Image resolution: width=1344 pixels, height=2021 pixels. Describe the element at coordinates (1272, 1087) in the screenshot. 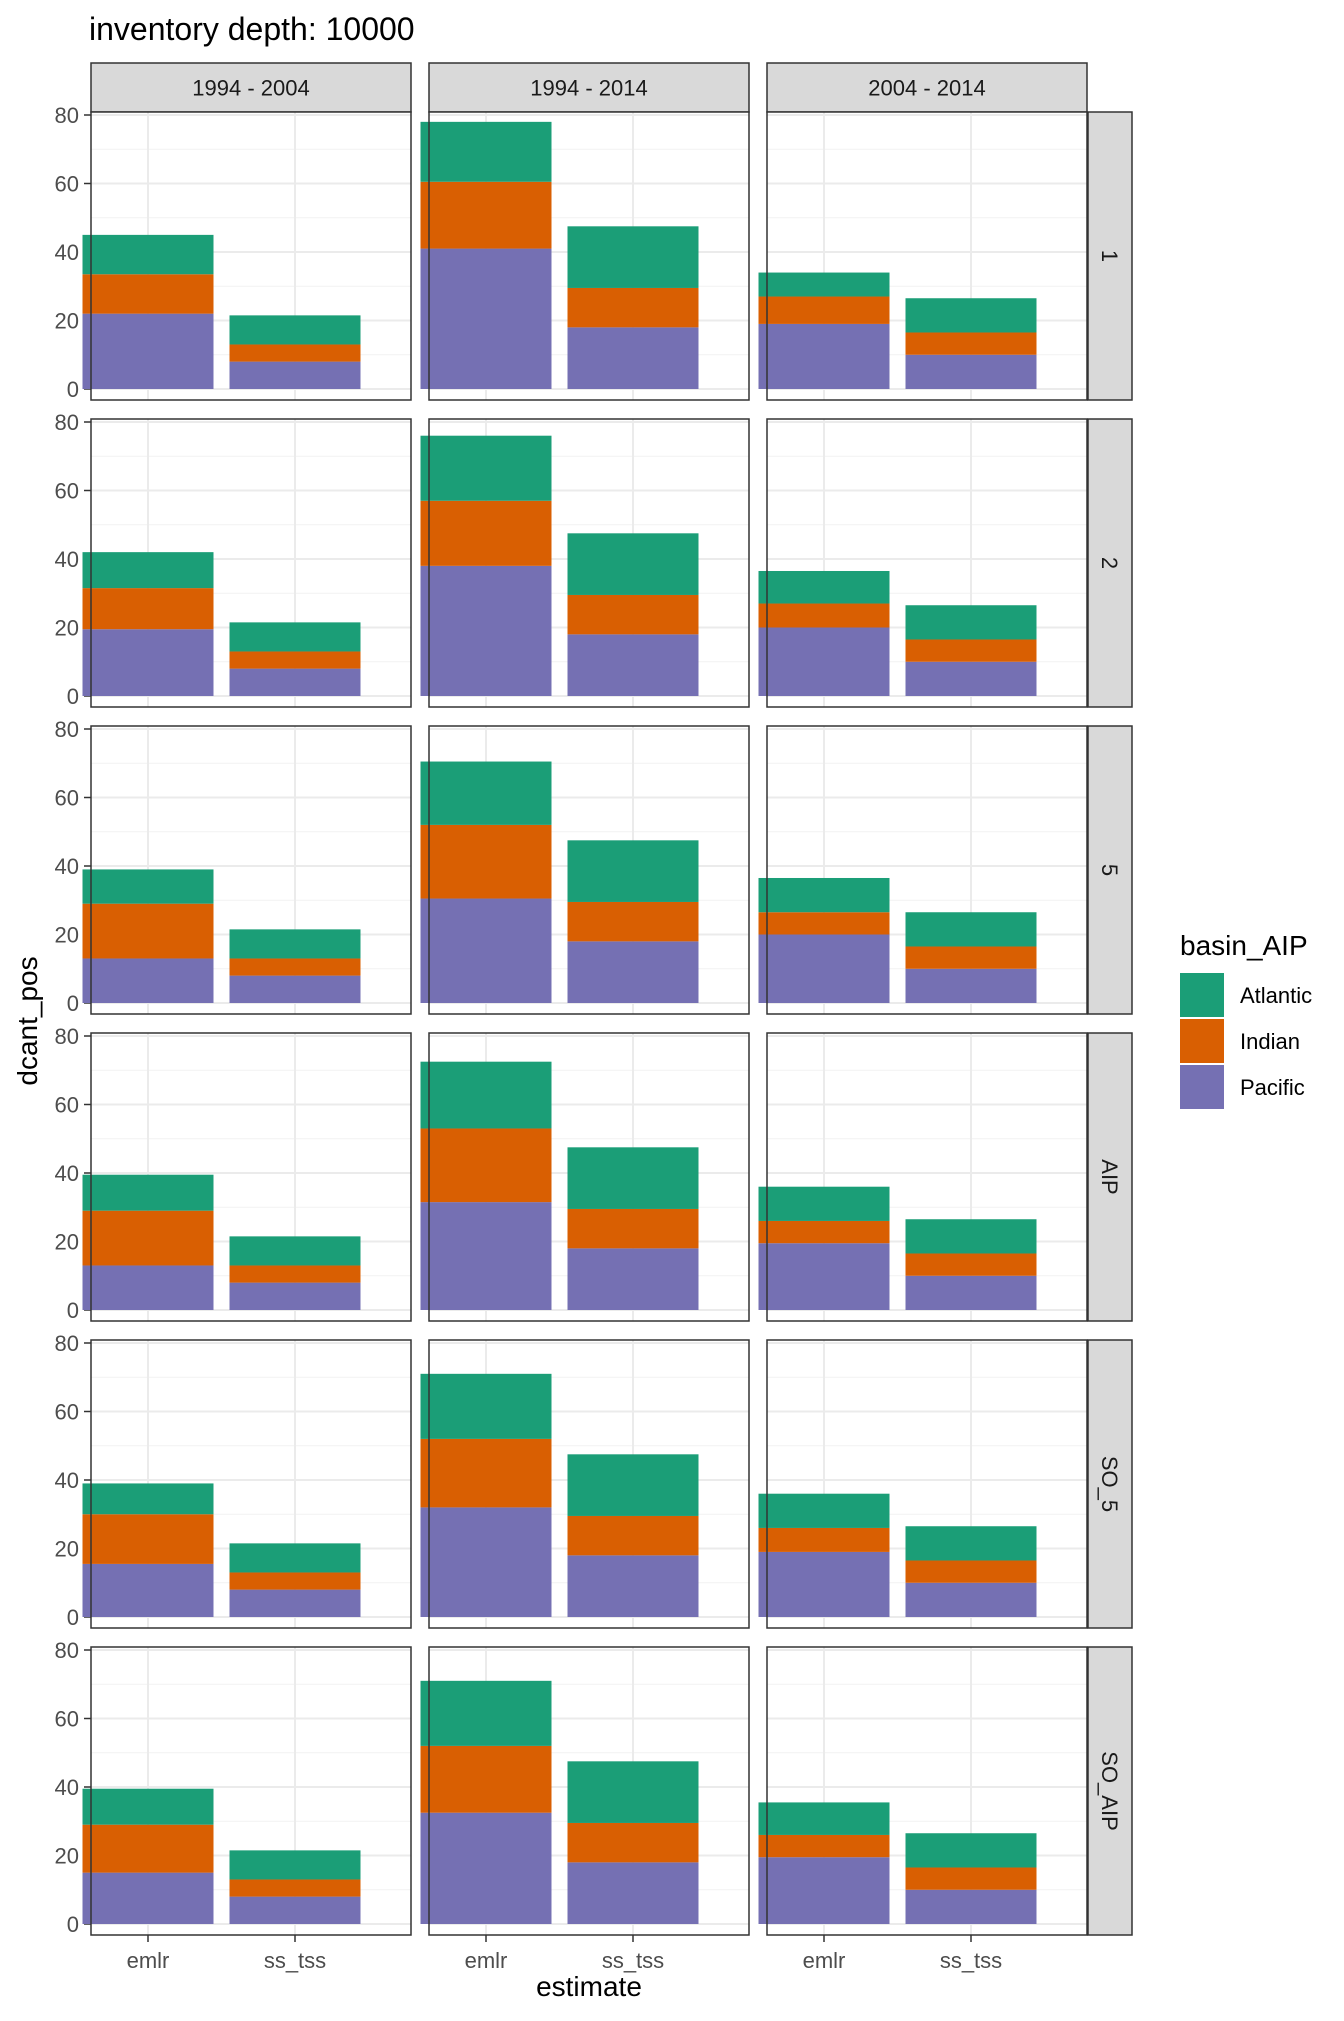

I see `legend-label-pacific: Pacific` at that location.